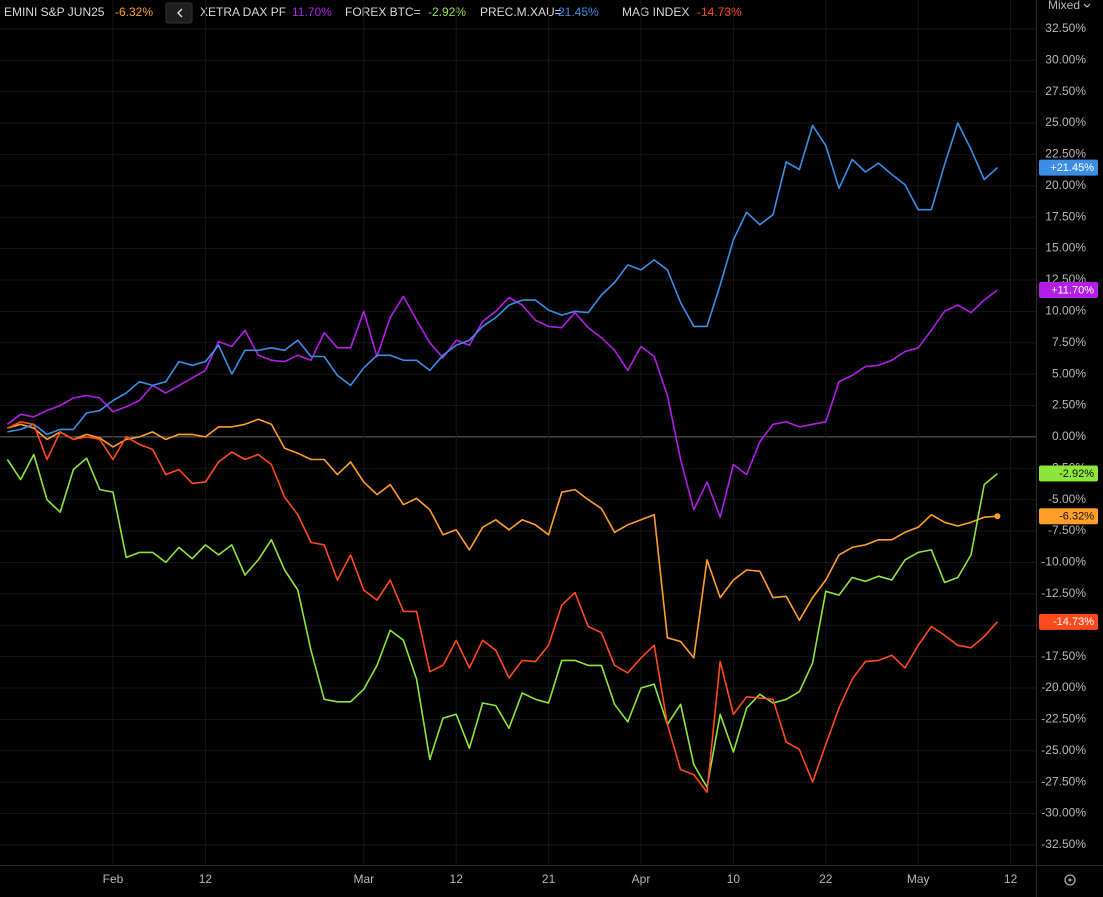  I want to click on y-tick-label: -10.00%, so click(1063, 562).